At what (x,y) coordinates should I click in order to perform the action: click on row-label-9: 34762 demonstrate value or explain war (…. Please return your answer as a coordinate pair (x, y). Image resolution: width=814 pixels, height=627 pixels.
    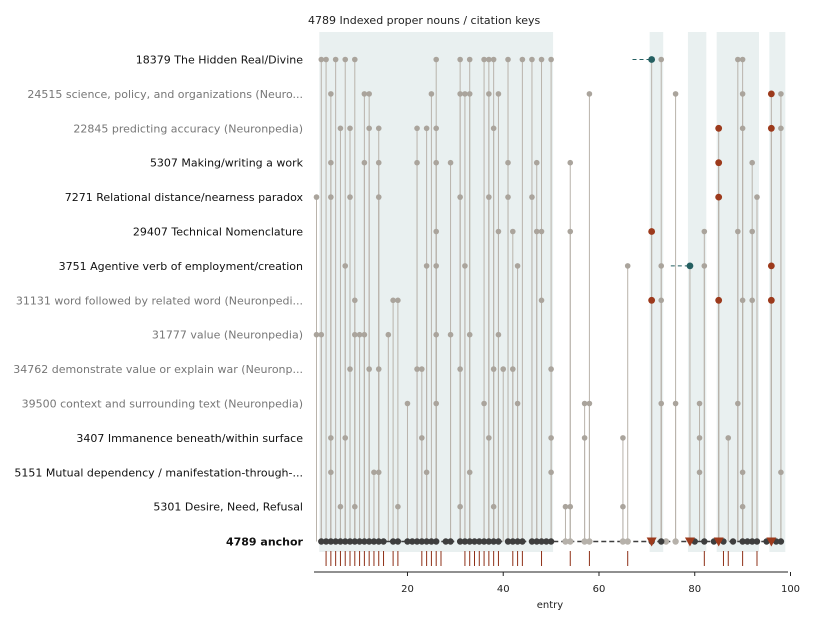
    Looking at the image, I should click on (158, 369).